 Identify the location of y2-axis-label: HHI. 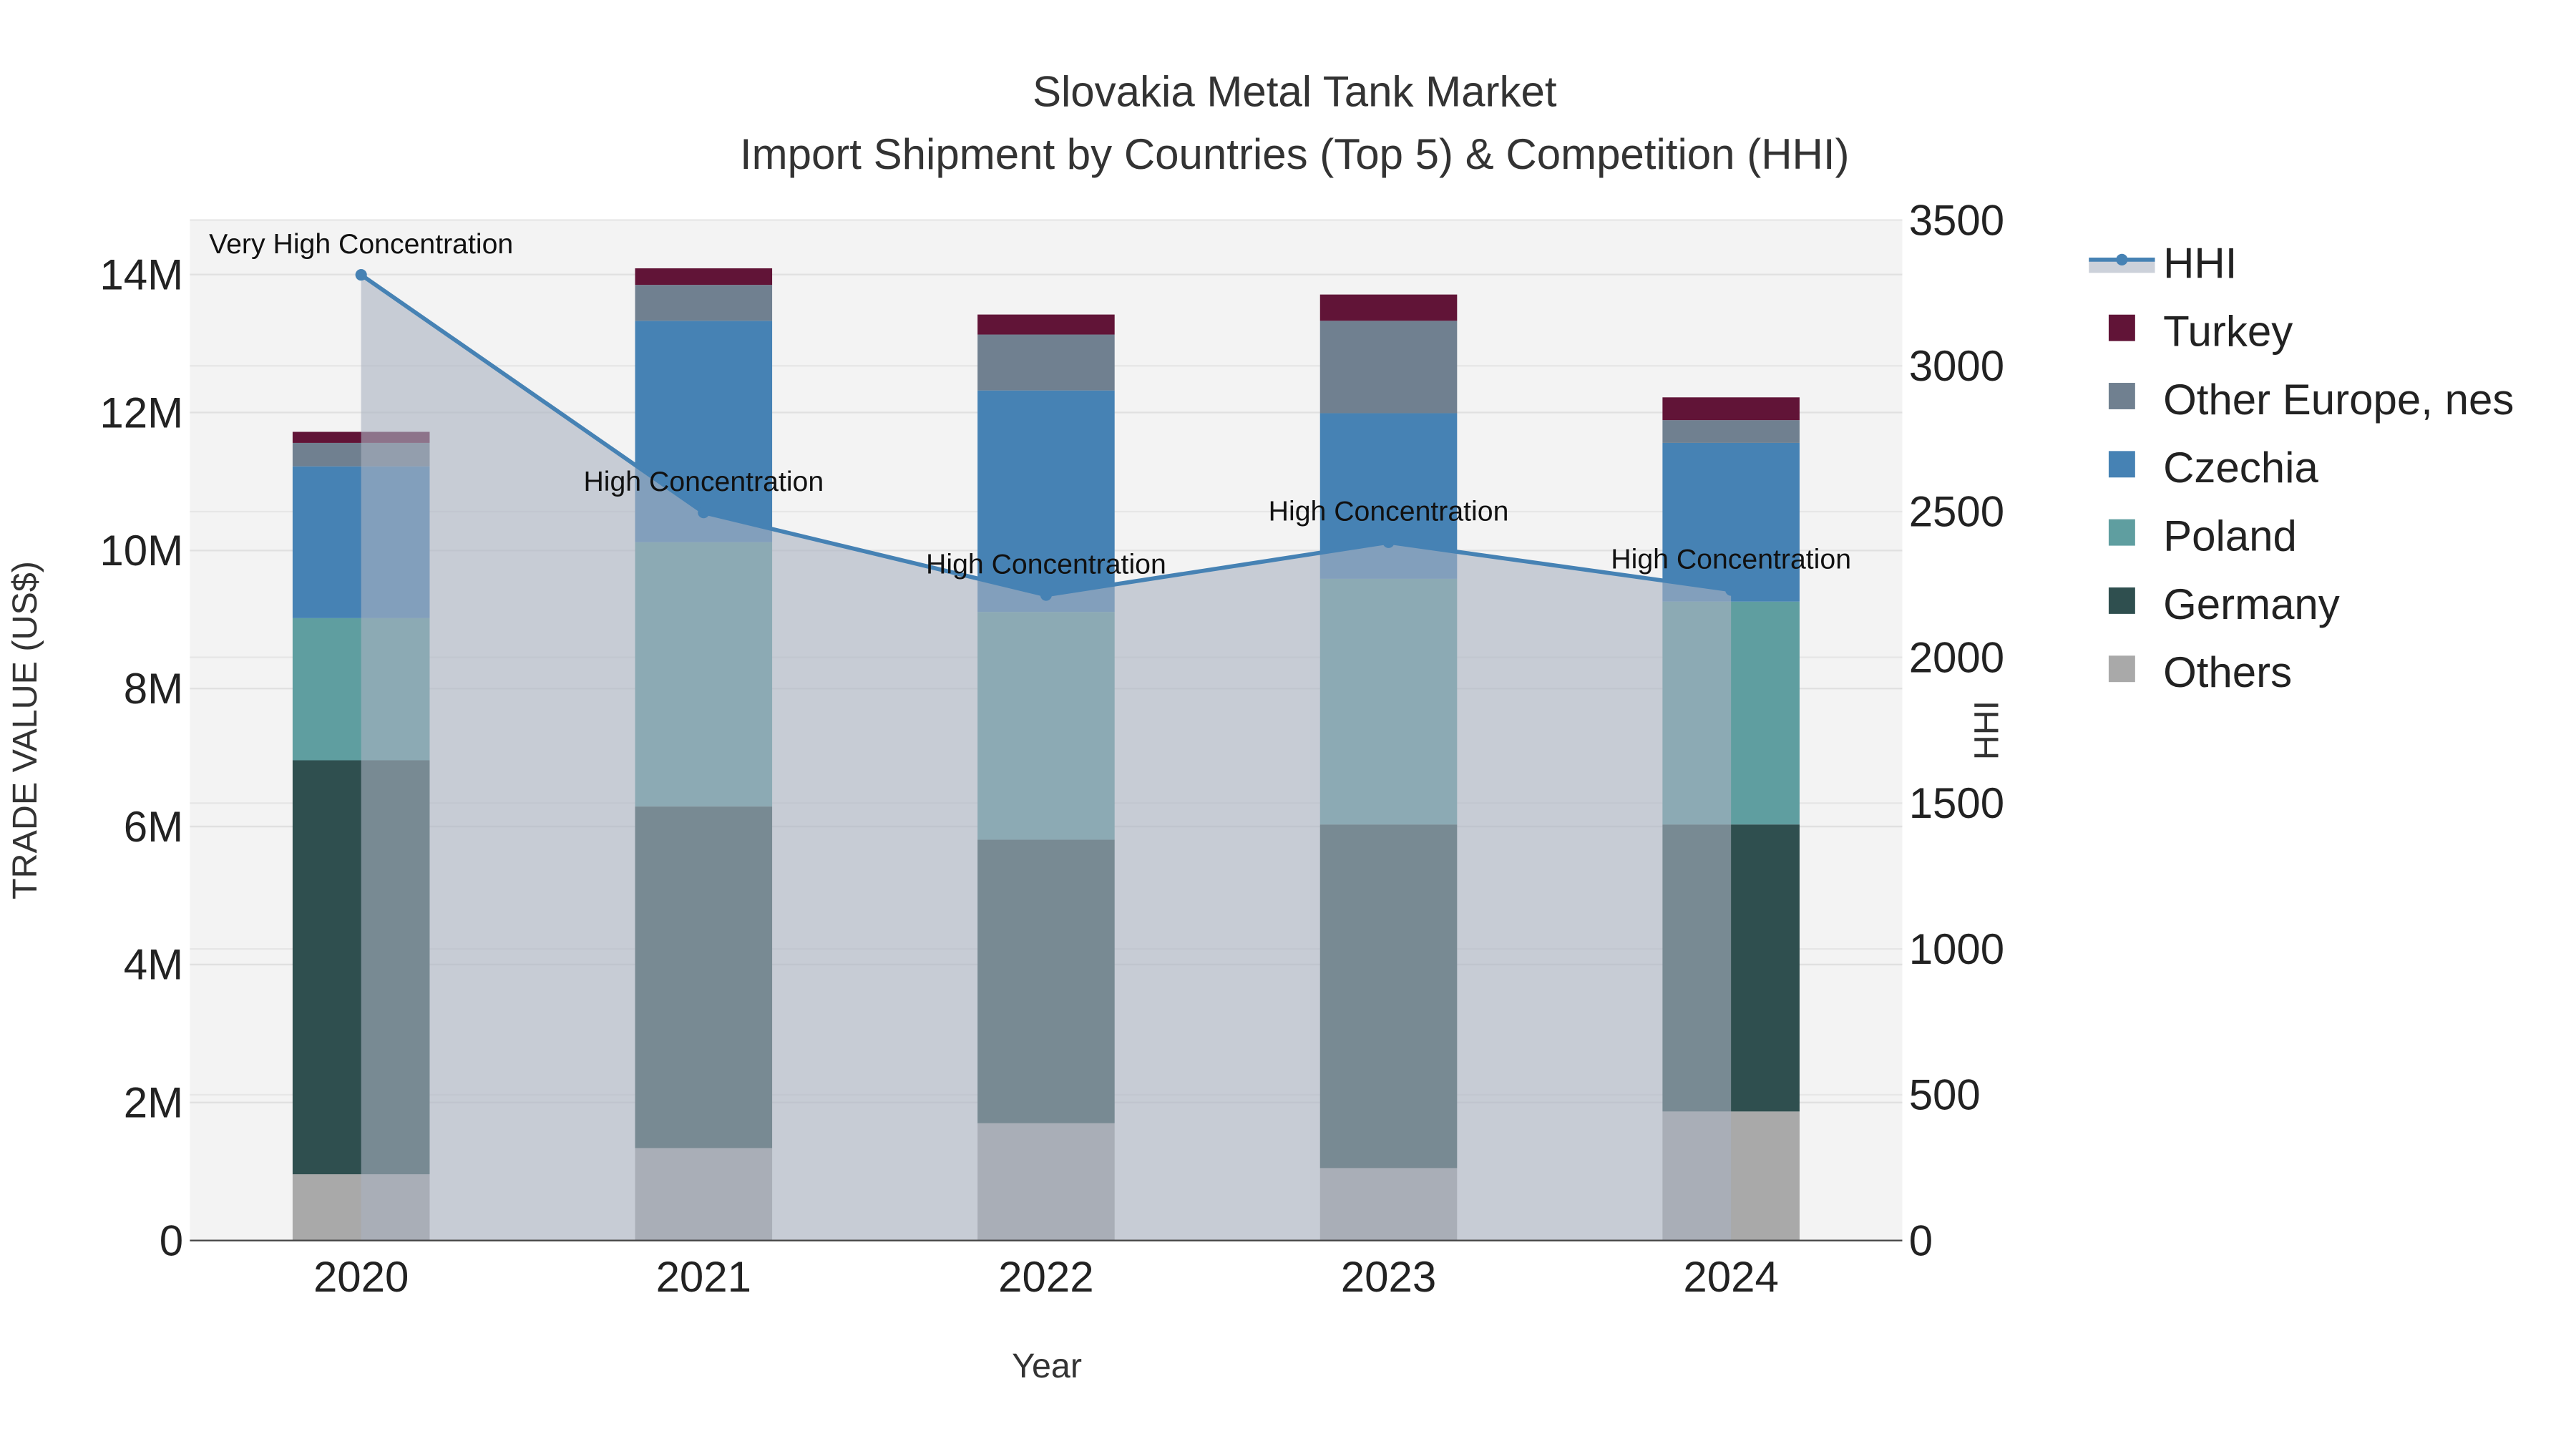
(1987, 730).